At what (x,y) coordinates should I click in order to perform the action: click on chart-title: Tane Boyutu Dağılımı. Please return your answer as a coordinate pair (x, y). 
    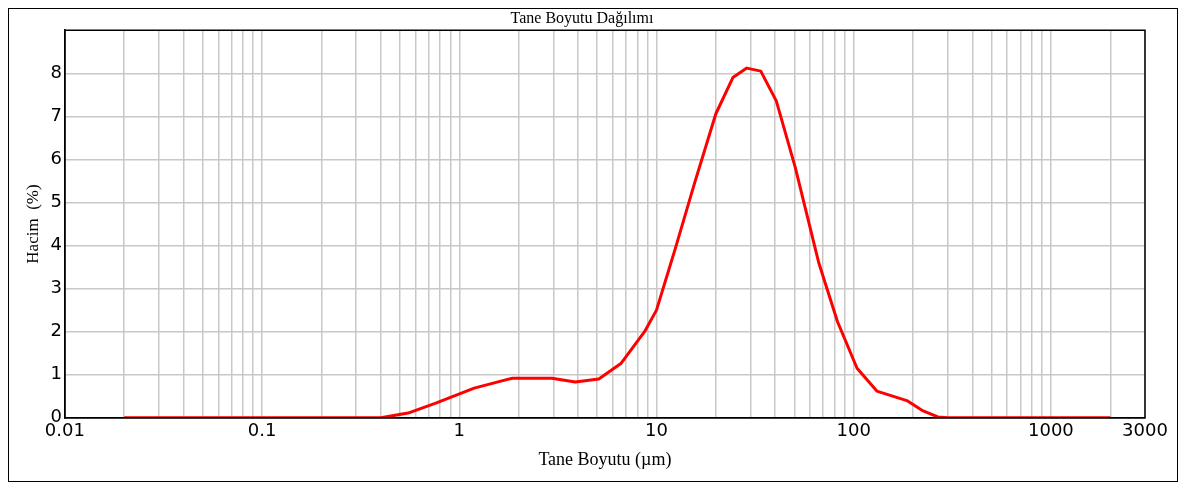
    Looking at the image, I should click on (582, 17).